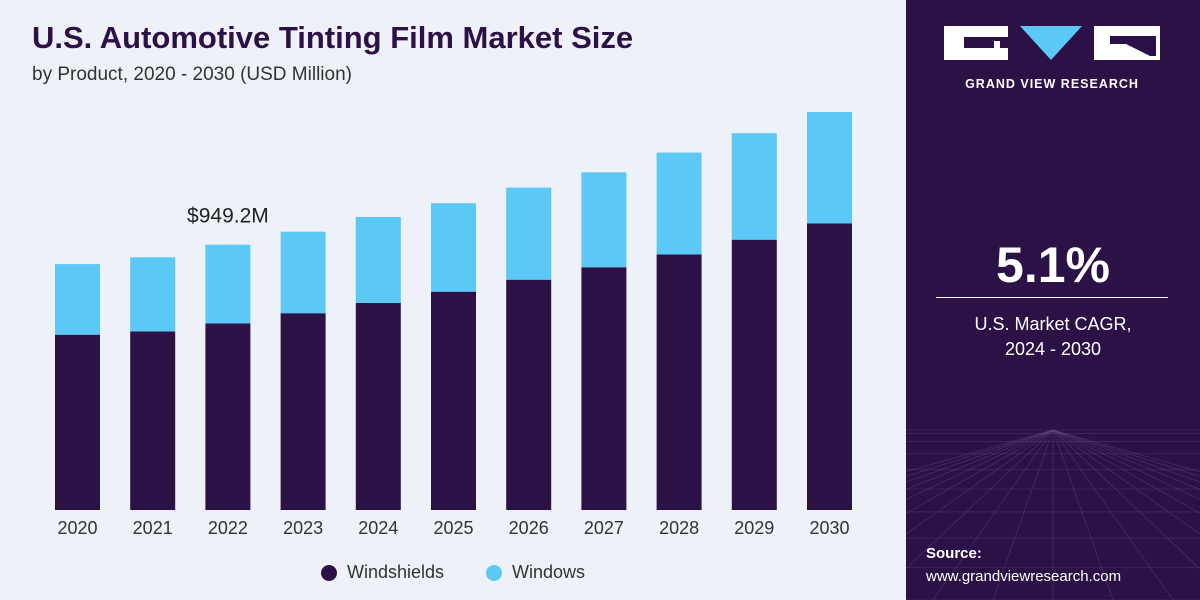  What do you see at coordinates (453, 247) in the screenshot?
I see `bar-windows-2025` at bounding box center [453, 247].